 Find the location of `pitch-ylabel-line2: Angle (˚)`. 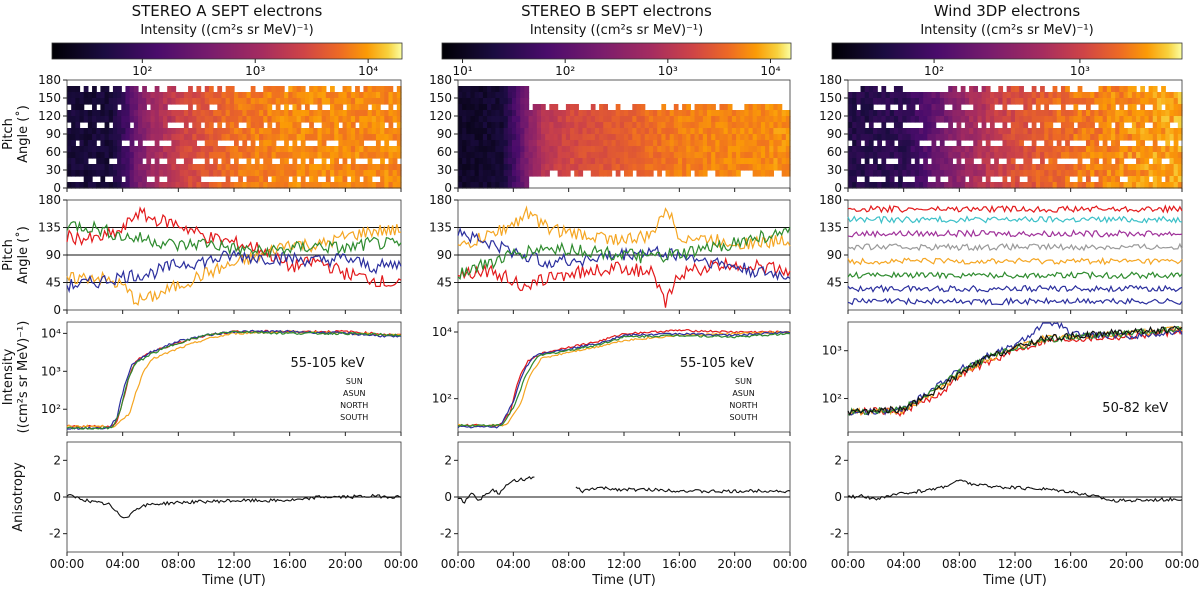

pitch-ylabel-line2: Angle (˚) is located at coordinates (23, 134).